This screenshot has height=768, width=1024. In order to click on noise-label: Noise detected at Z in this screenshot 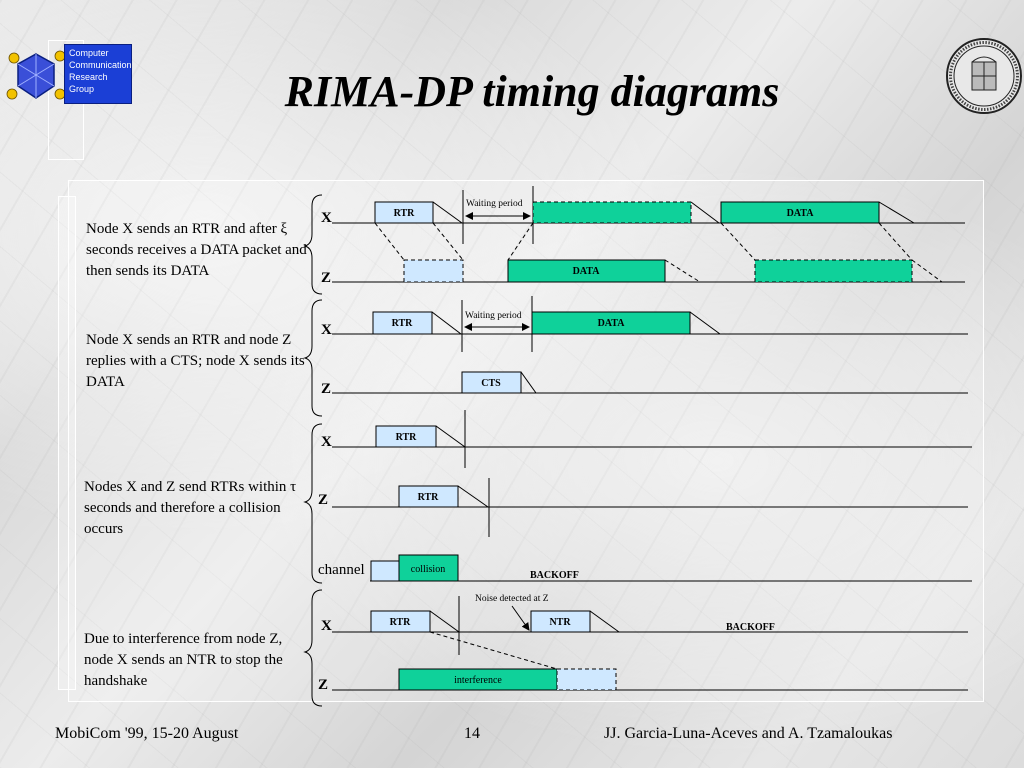, I will do `click(512, 599)`.